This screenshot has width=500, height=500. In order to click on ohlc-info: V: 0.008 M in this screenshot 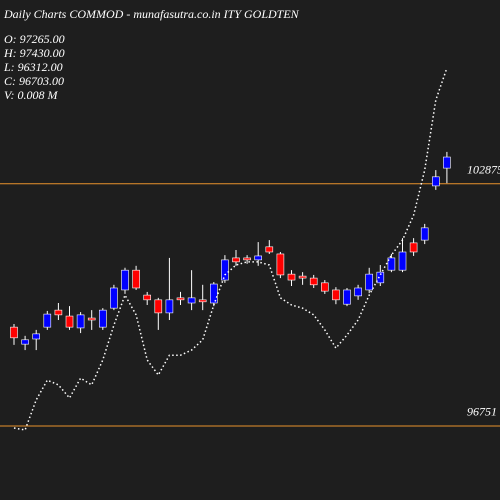, I will do `click(31, 95)`.